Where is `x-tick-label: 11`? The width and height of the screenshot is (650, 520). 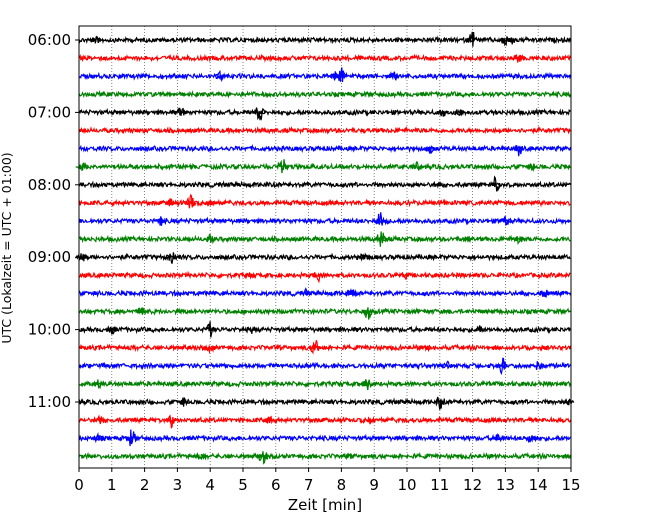
x-tick-label: 11 is located at coordinates (439, 485).